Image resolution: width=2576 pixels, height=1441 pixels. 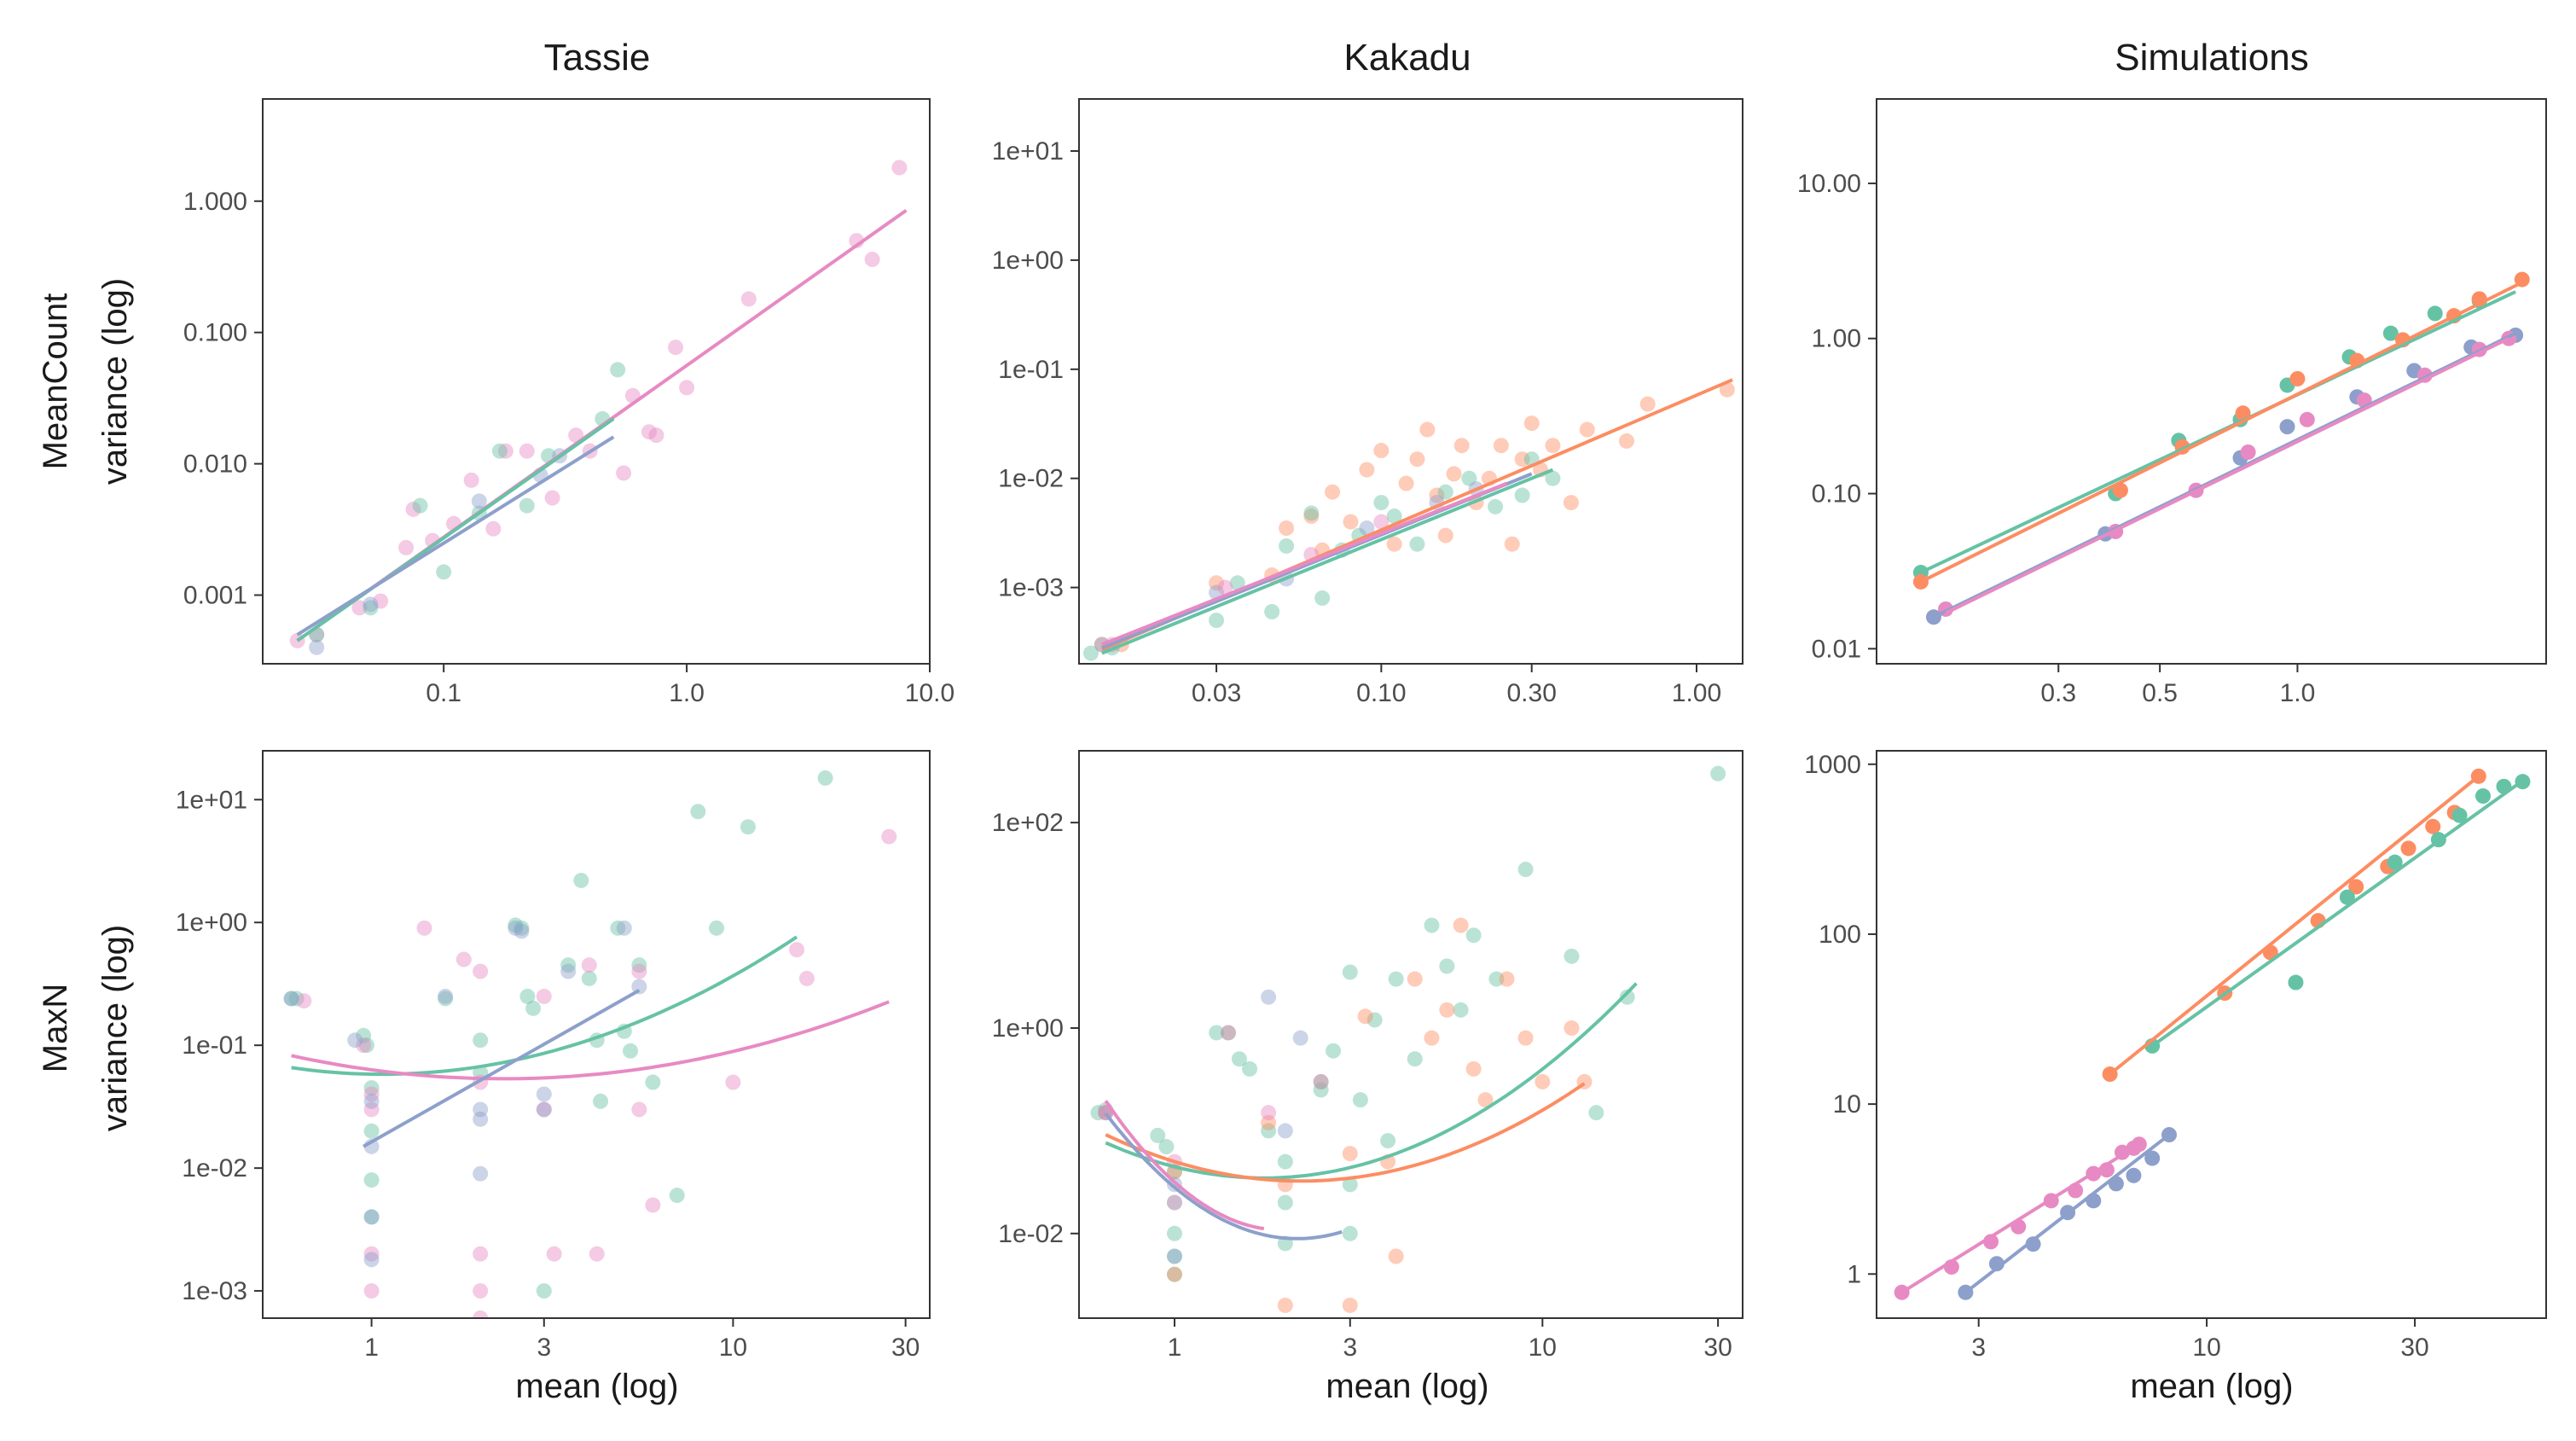 What do you see at coordinates (1031, 588) in the screenshot?
I see `y-tick-label: 1e-03` at bounding box center [1031, 588].